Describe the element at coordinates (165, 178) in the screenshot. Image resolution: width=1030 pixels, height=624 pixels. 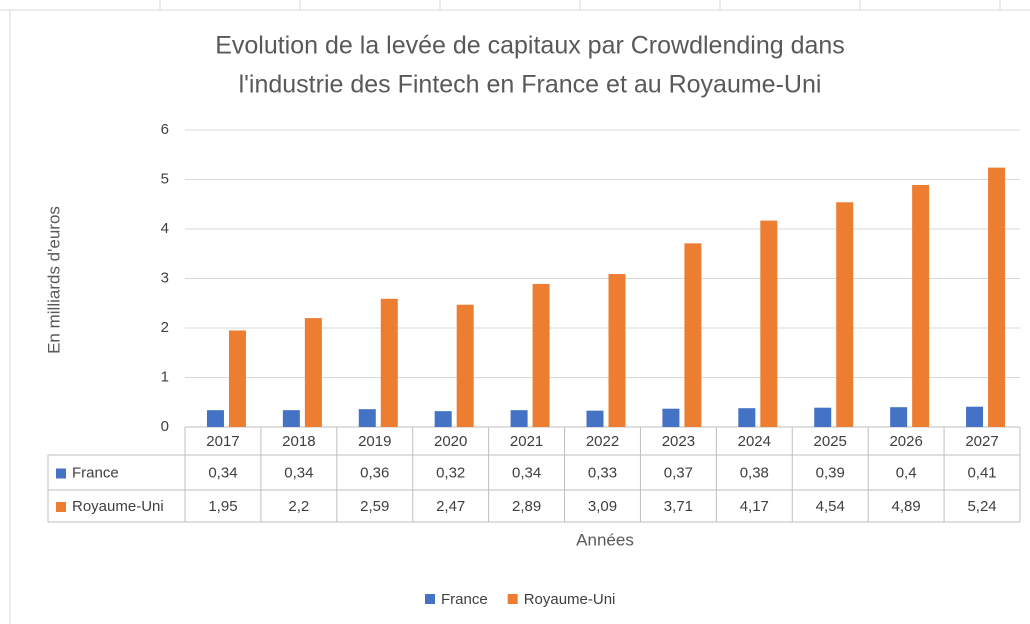
I see `y-tick-label: 5` at that location.